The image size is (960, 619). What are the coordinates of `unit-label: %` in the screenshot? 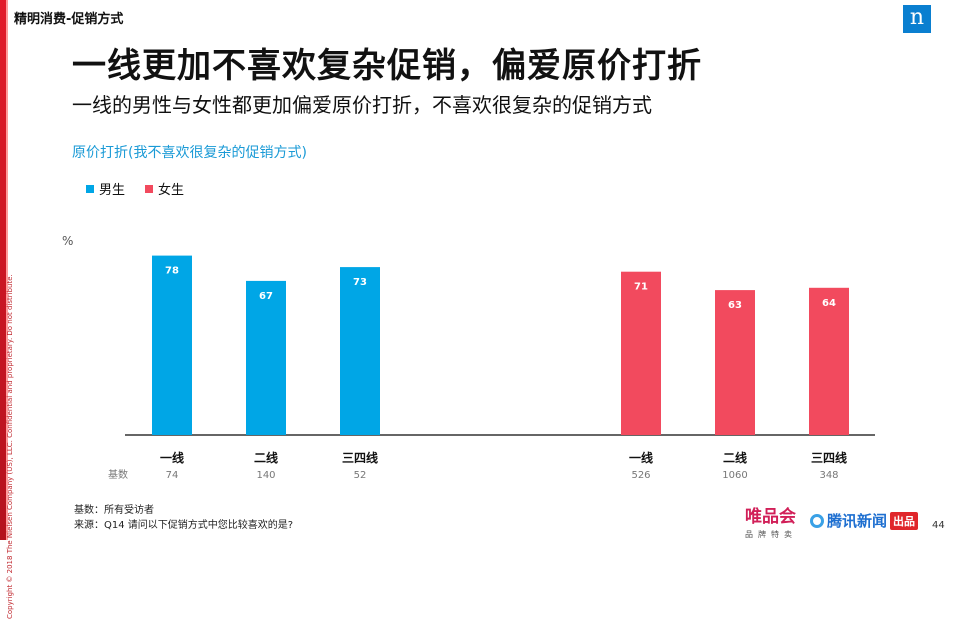 It's located at (68, 241).